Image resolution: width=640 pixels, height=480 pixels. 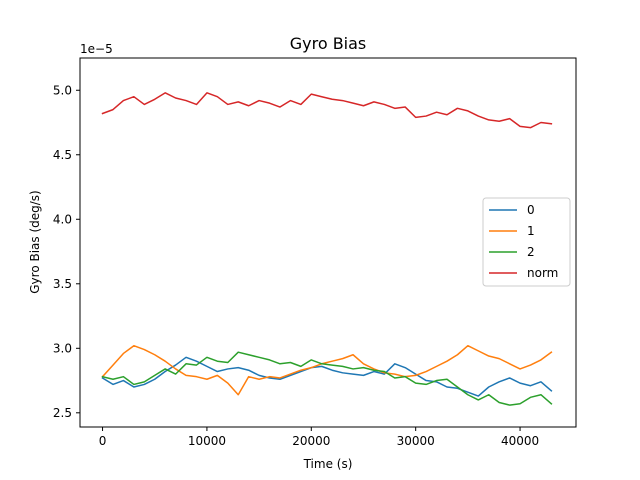 I want to click on x-tick-label: 20000, so click(x=311, y=441).